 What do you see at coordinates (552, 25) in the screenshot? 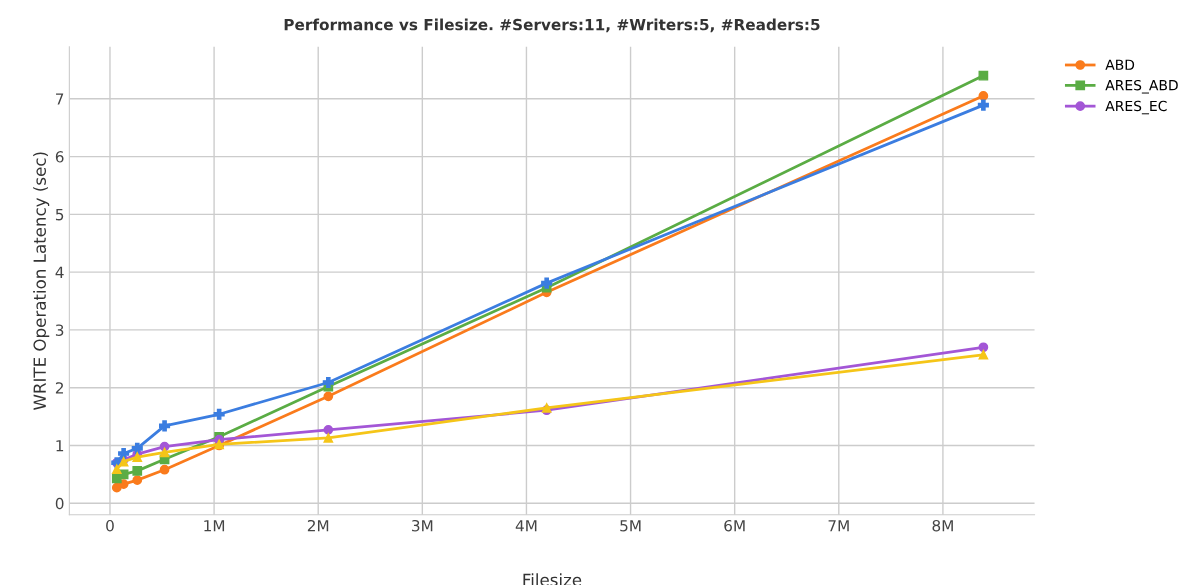
I see `chart-title: Performance vs Filesize. #Servers:11, #Writers:5, #Readers:5` at bounding box center [552, 25].